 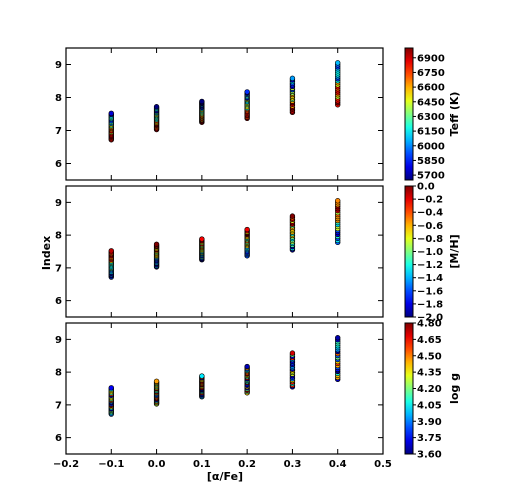 I want to click on colorbar-tick-label: 4.80, so click(x=429, y=324).